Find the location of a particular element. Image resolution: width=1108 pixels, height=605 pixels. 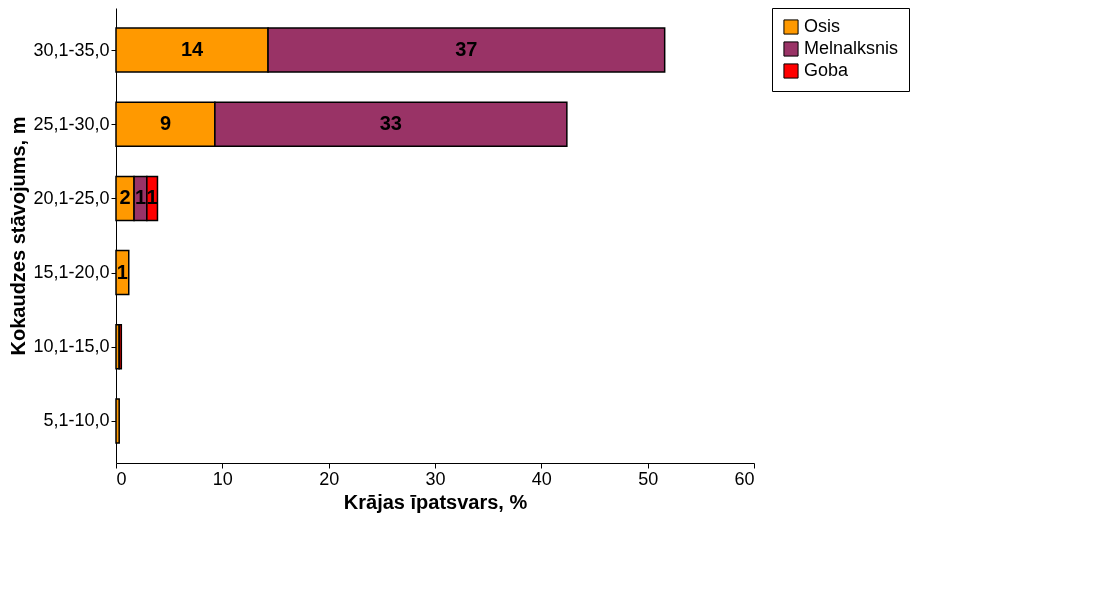

data-label: 2 is located at coordinates (125, 197).